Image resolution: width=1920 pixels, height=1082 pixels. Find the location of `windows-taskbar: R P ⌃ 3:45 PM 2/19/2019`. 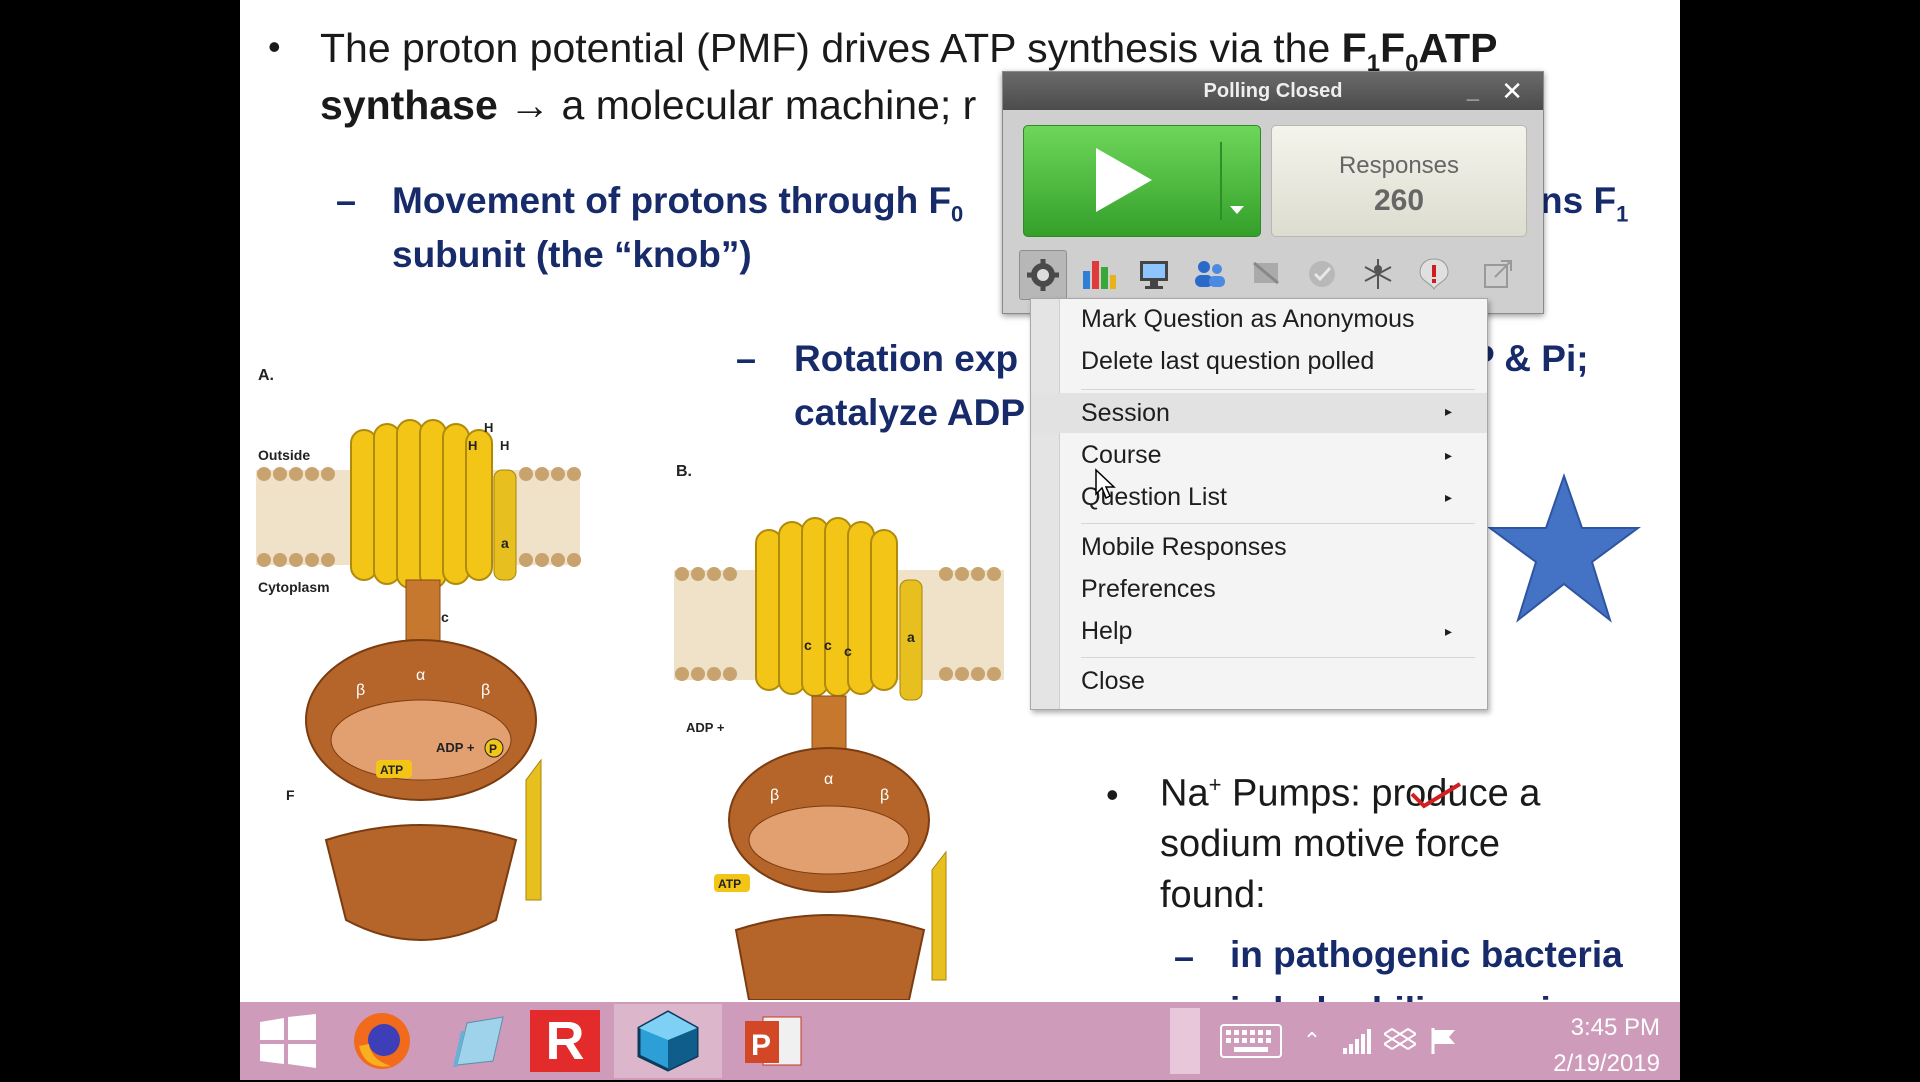

windows-taskbar: R P ⌃ 3:45 PM 2/19/2019 is located at coordinates (960, 1041).